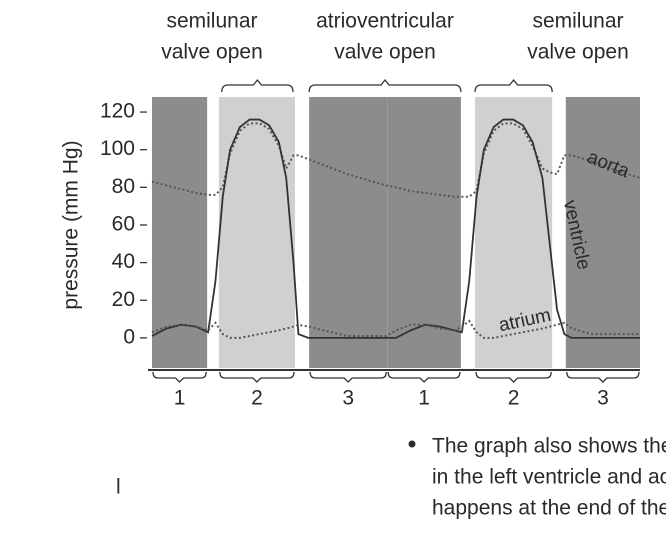 This screenshot has width=666, height=538. What do you see at coordinates (118, 487) in the screenshot?
I see `text-fragment: l` at bounding box center [118, 487].